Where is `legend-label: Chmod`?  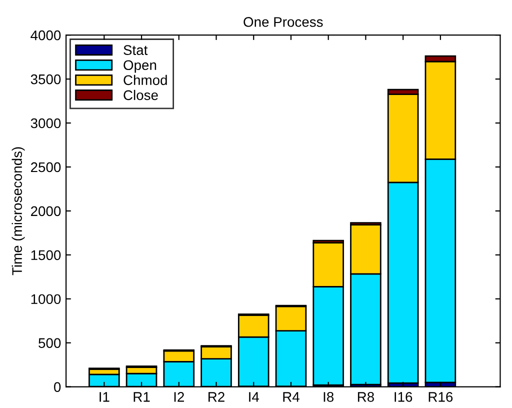 legend-label: Chmod is located at coordinates (145, 80).